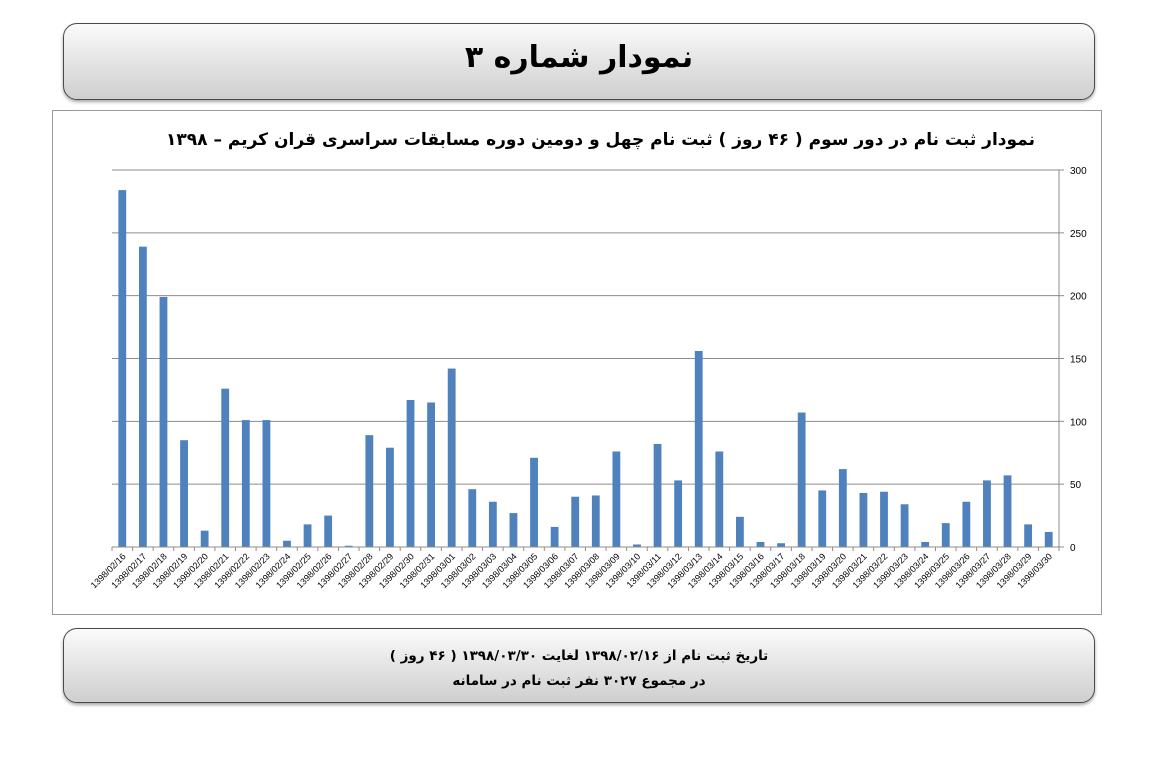  Describe the element at coordinates (1078, 422) in the screenshot. I see `y-tick-label: 100` at that location.